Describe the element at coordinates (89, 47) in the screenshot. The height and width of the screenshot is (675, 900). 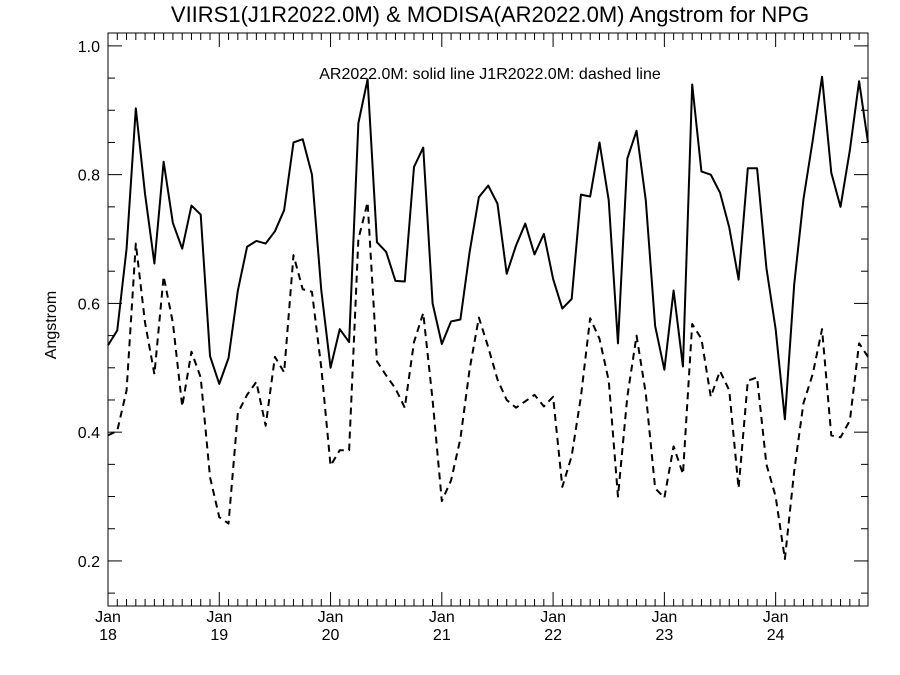
I see `y-tick-label: 1.0` at that location.